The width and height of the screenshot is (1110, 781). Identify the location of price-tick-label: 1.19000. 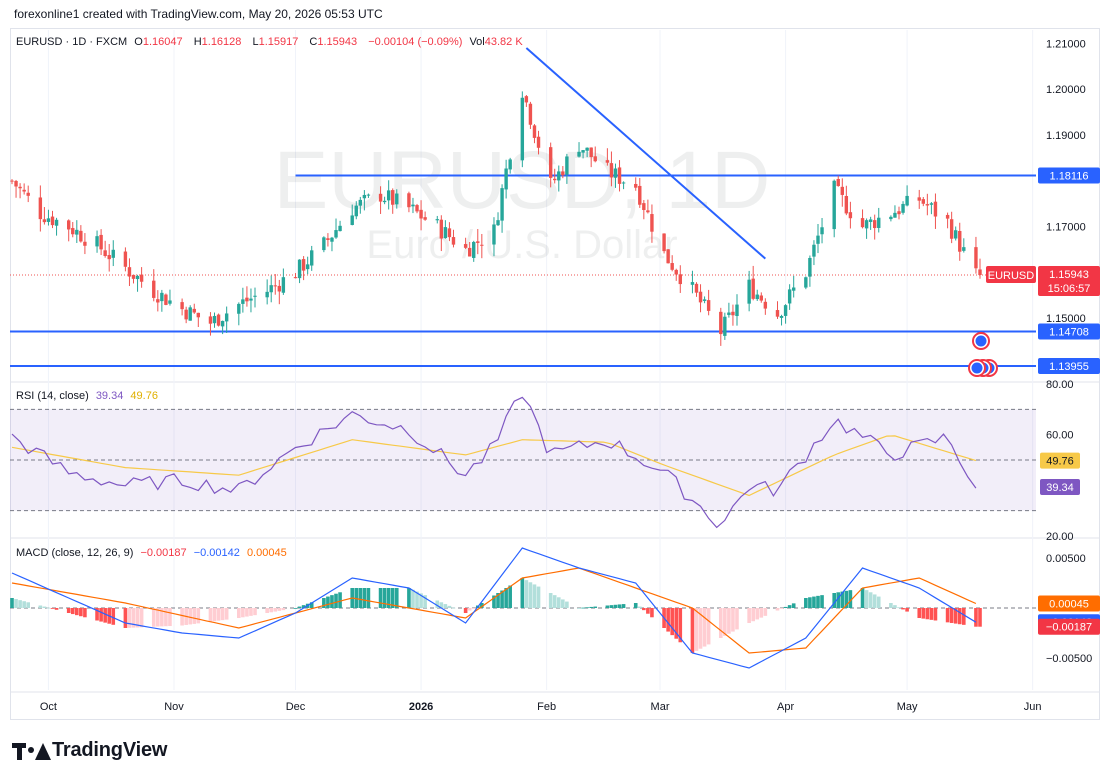
(1066, 136).